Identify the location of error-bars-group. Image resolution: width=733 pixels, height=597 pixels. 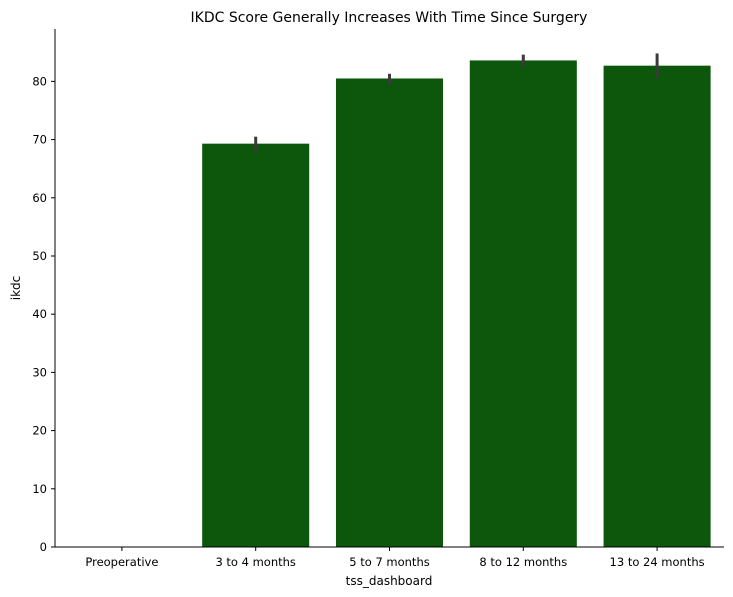
(456, 102).